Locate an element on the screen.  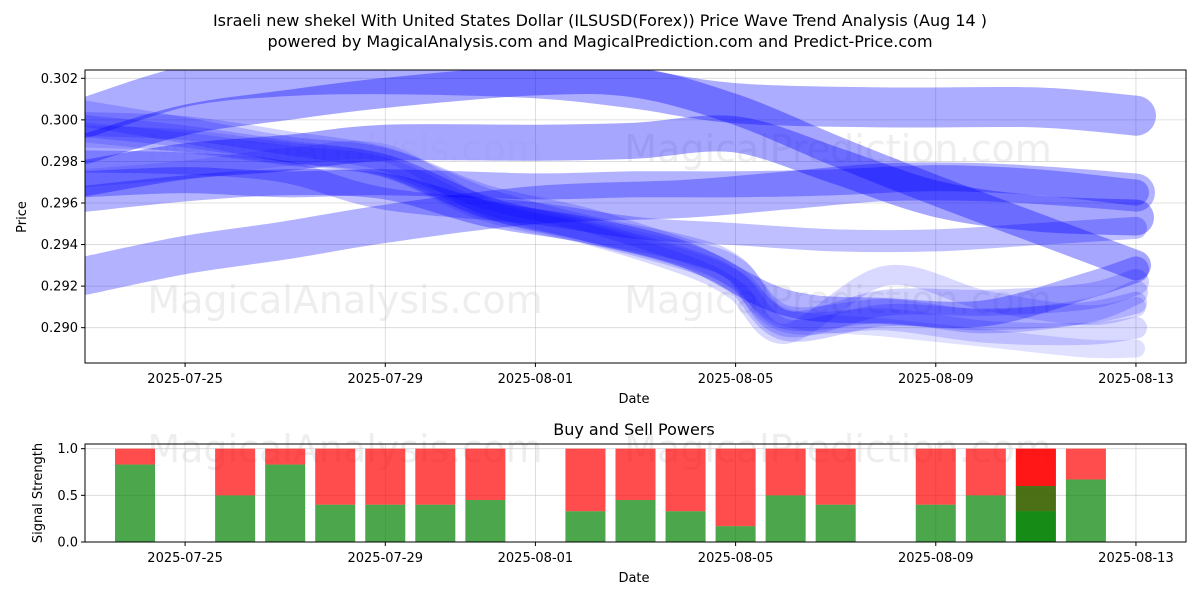
power-x-axis-label: Date is located at coordinates (633, 578).